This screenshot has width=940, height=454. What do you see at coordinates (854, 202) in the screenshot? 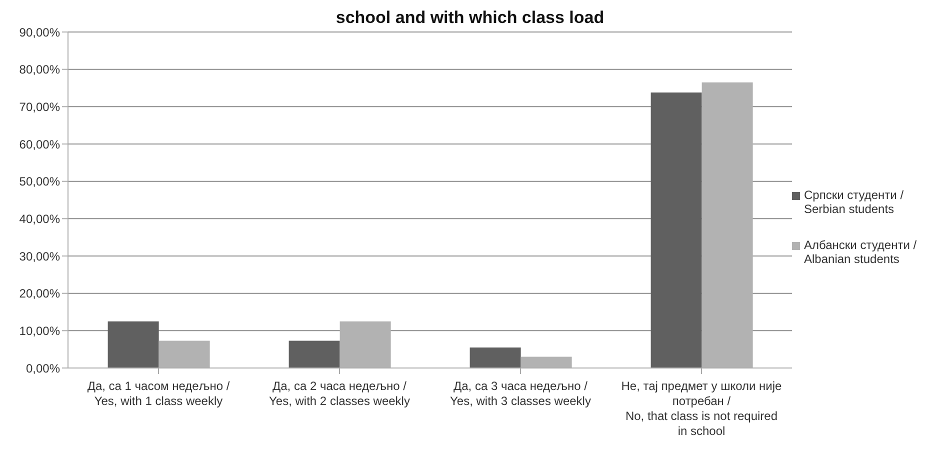
I see `legend-label: Српски студенти / Serbian students` at bounding box center [854, 202].